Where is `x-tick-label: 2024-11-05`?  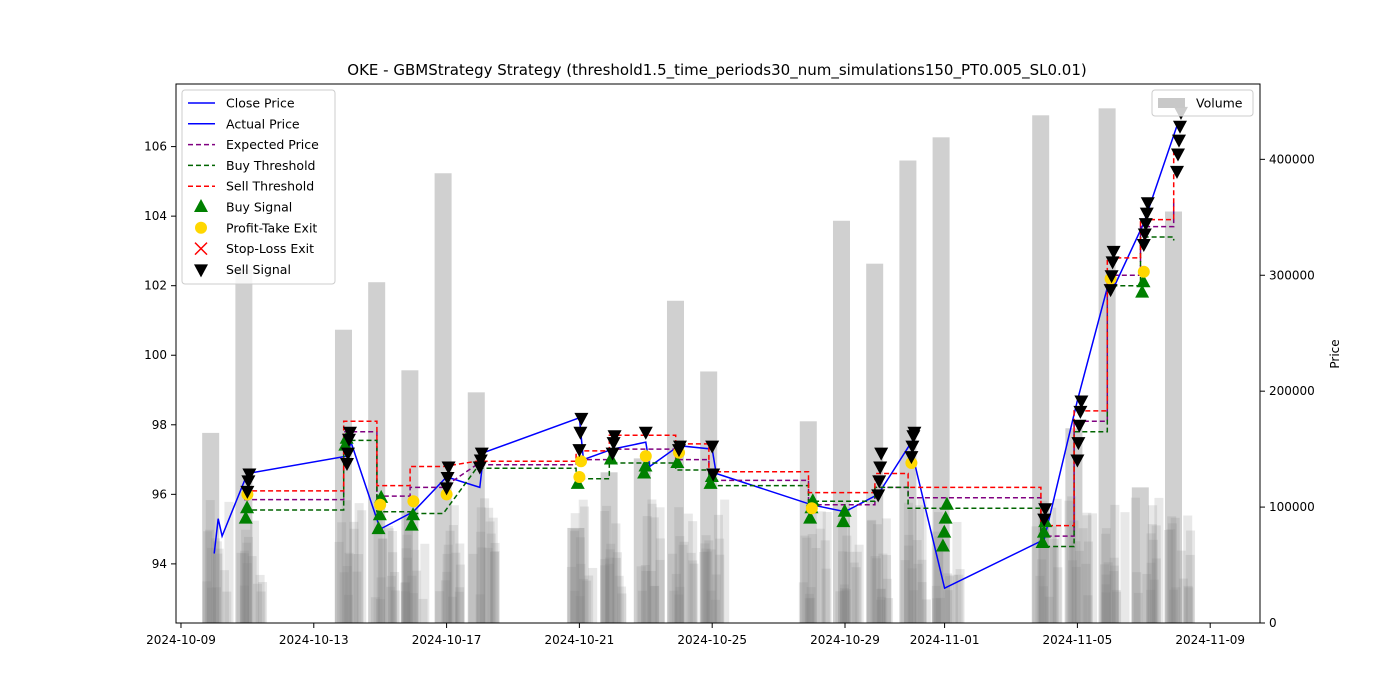 x-tick-label: 2024-11-05 is located at coordinates (1078, 640).